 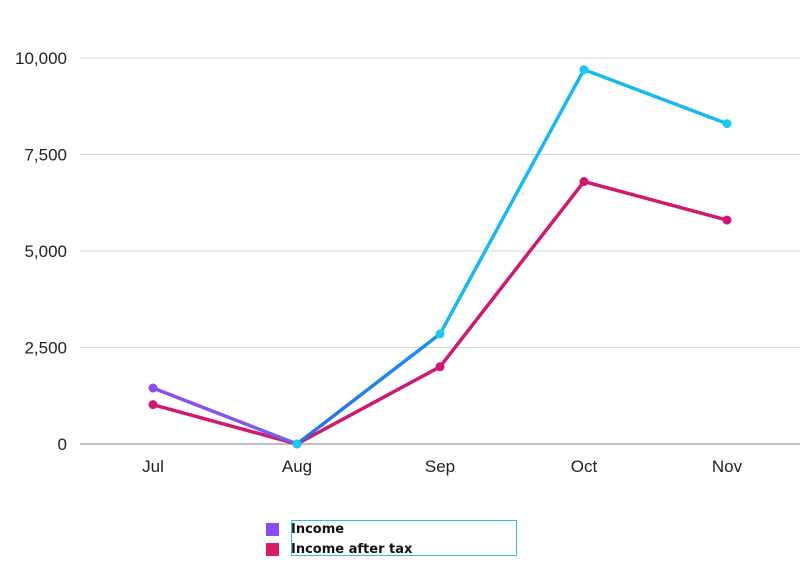 What do you see at coordinates (297, 466) in the screenshot?
I see `x-tick-label: Aug` at bounding box center [297, 466].